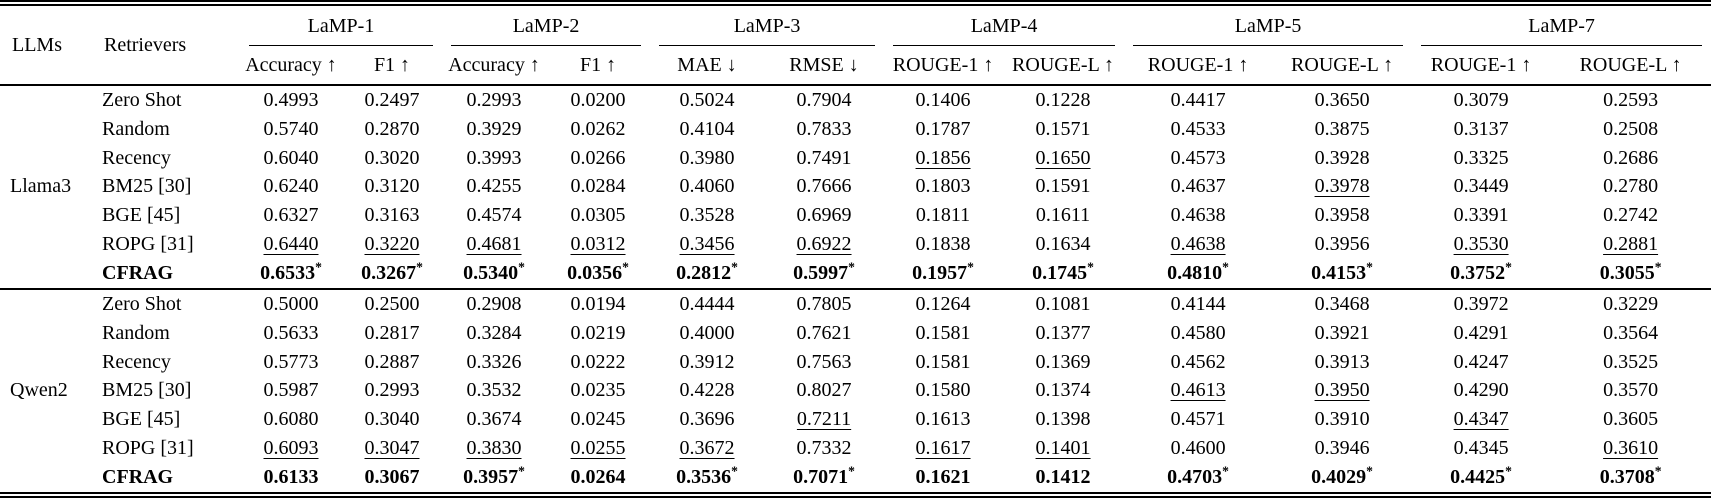 Image resolution: width=1711 pixels, height=498 pixels. What do you see at coordinates (41, 186) in the screenshot?
I see `llm-name-cell: Llama3` at bounding box center [41, 186].